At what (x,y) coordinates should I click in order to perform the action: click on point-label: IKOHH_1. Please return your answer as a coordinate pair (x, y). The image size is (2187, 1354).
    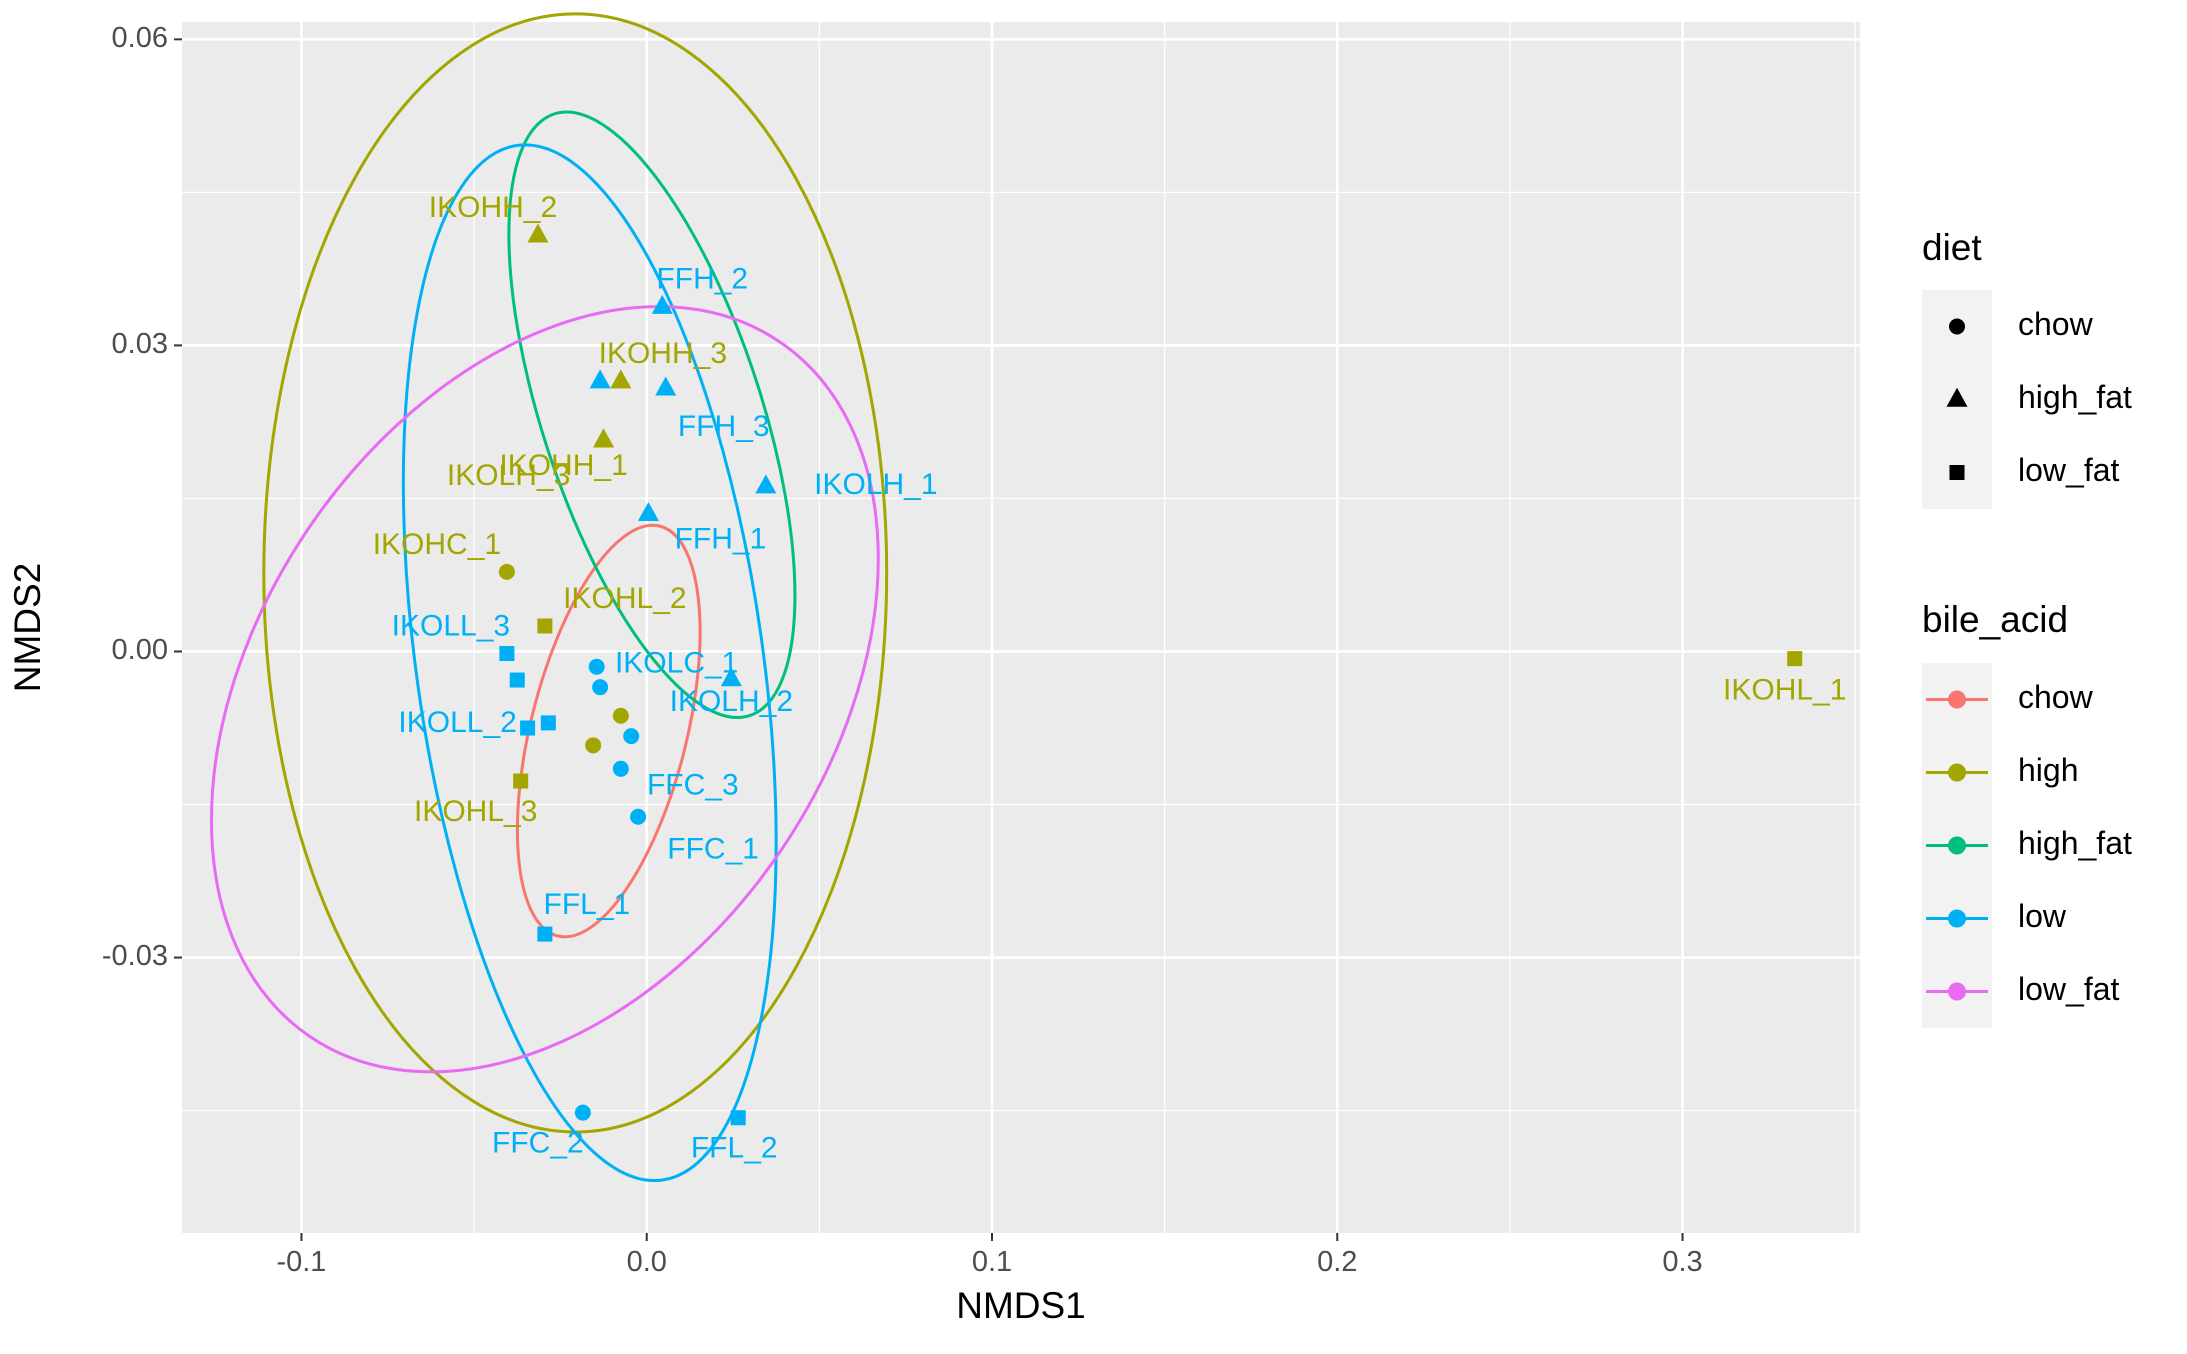
    Looking at the image, I should click on (563, 465).